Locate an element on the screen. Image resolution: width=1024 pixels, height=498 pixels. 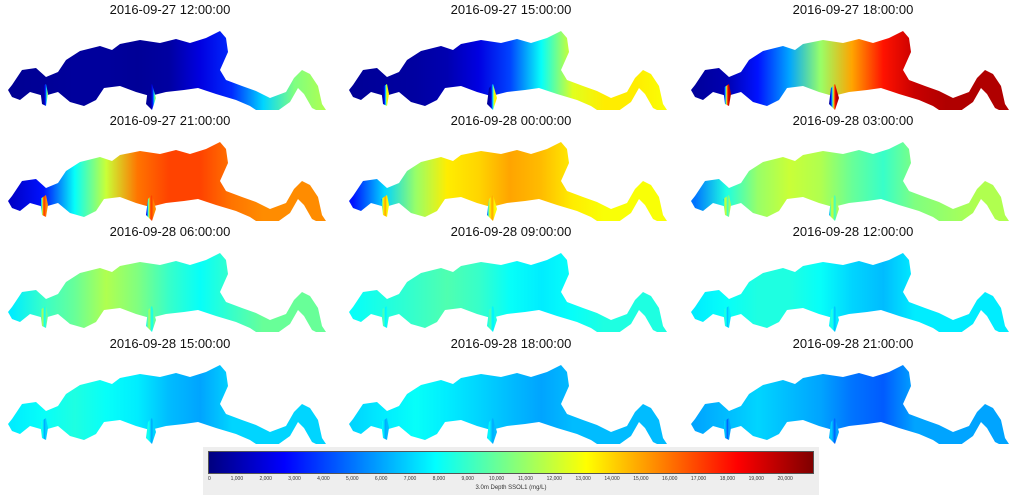
map-panel: 2016-09-27 18:00:00 is located at coordinates (853, 55).